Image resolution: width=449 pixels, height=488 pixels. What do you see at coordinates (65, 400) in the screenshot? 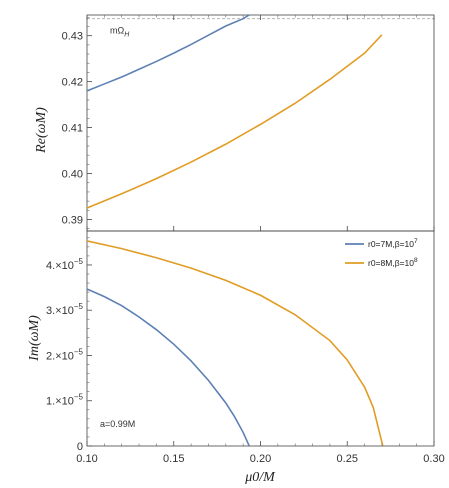
I see `bottom-y-tick-label: 1.×10−5` at bounding box center [65, 400].